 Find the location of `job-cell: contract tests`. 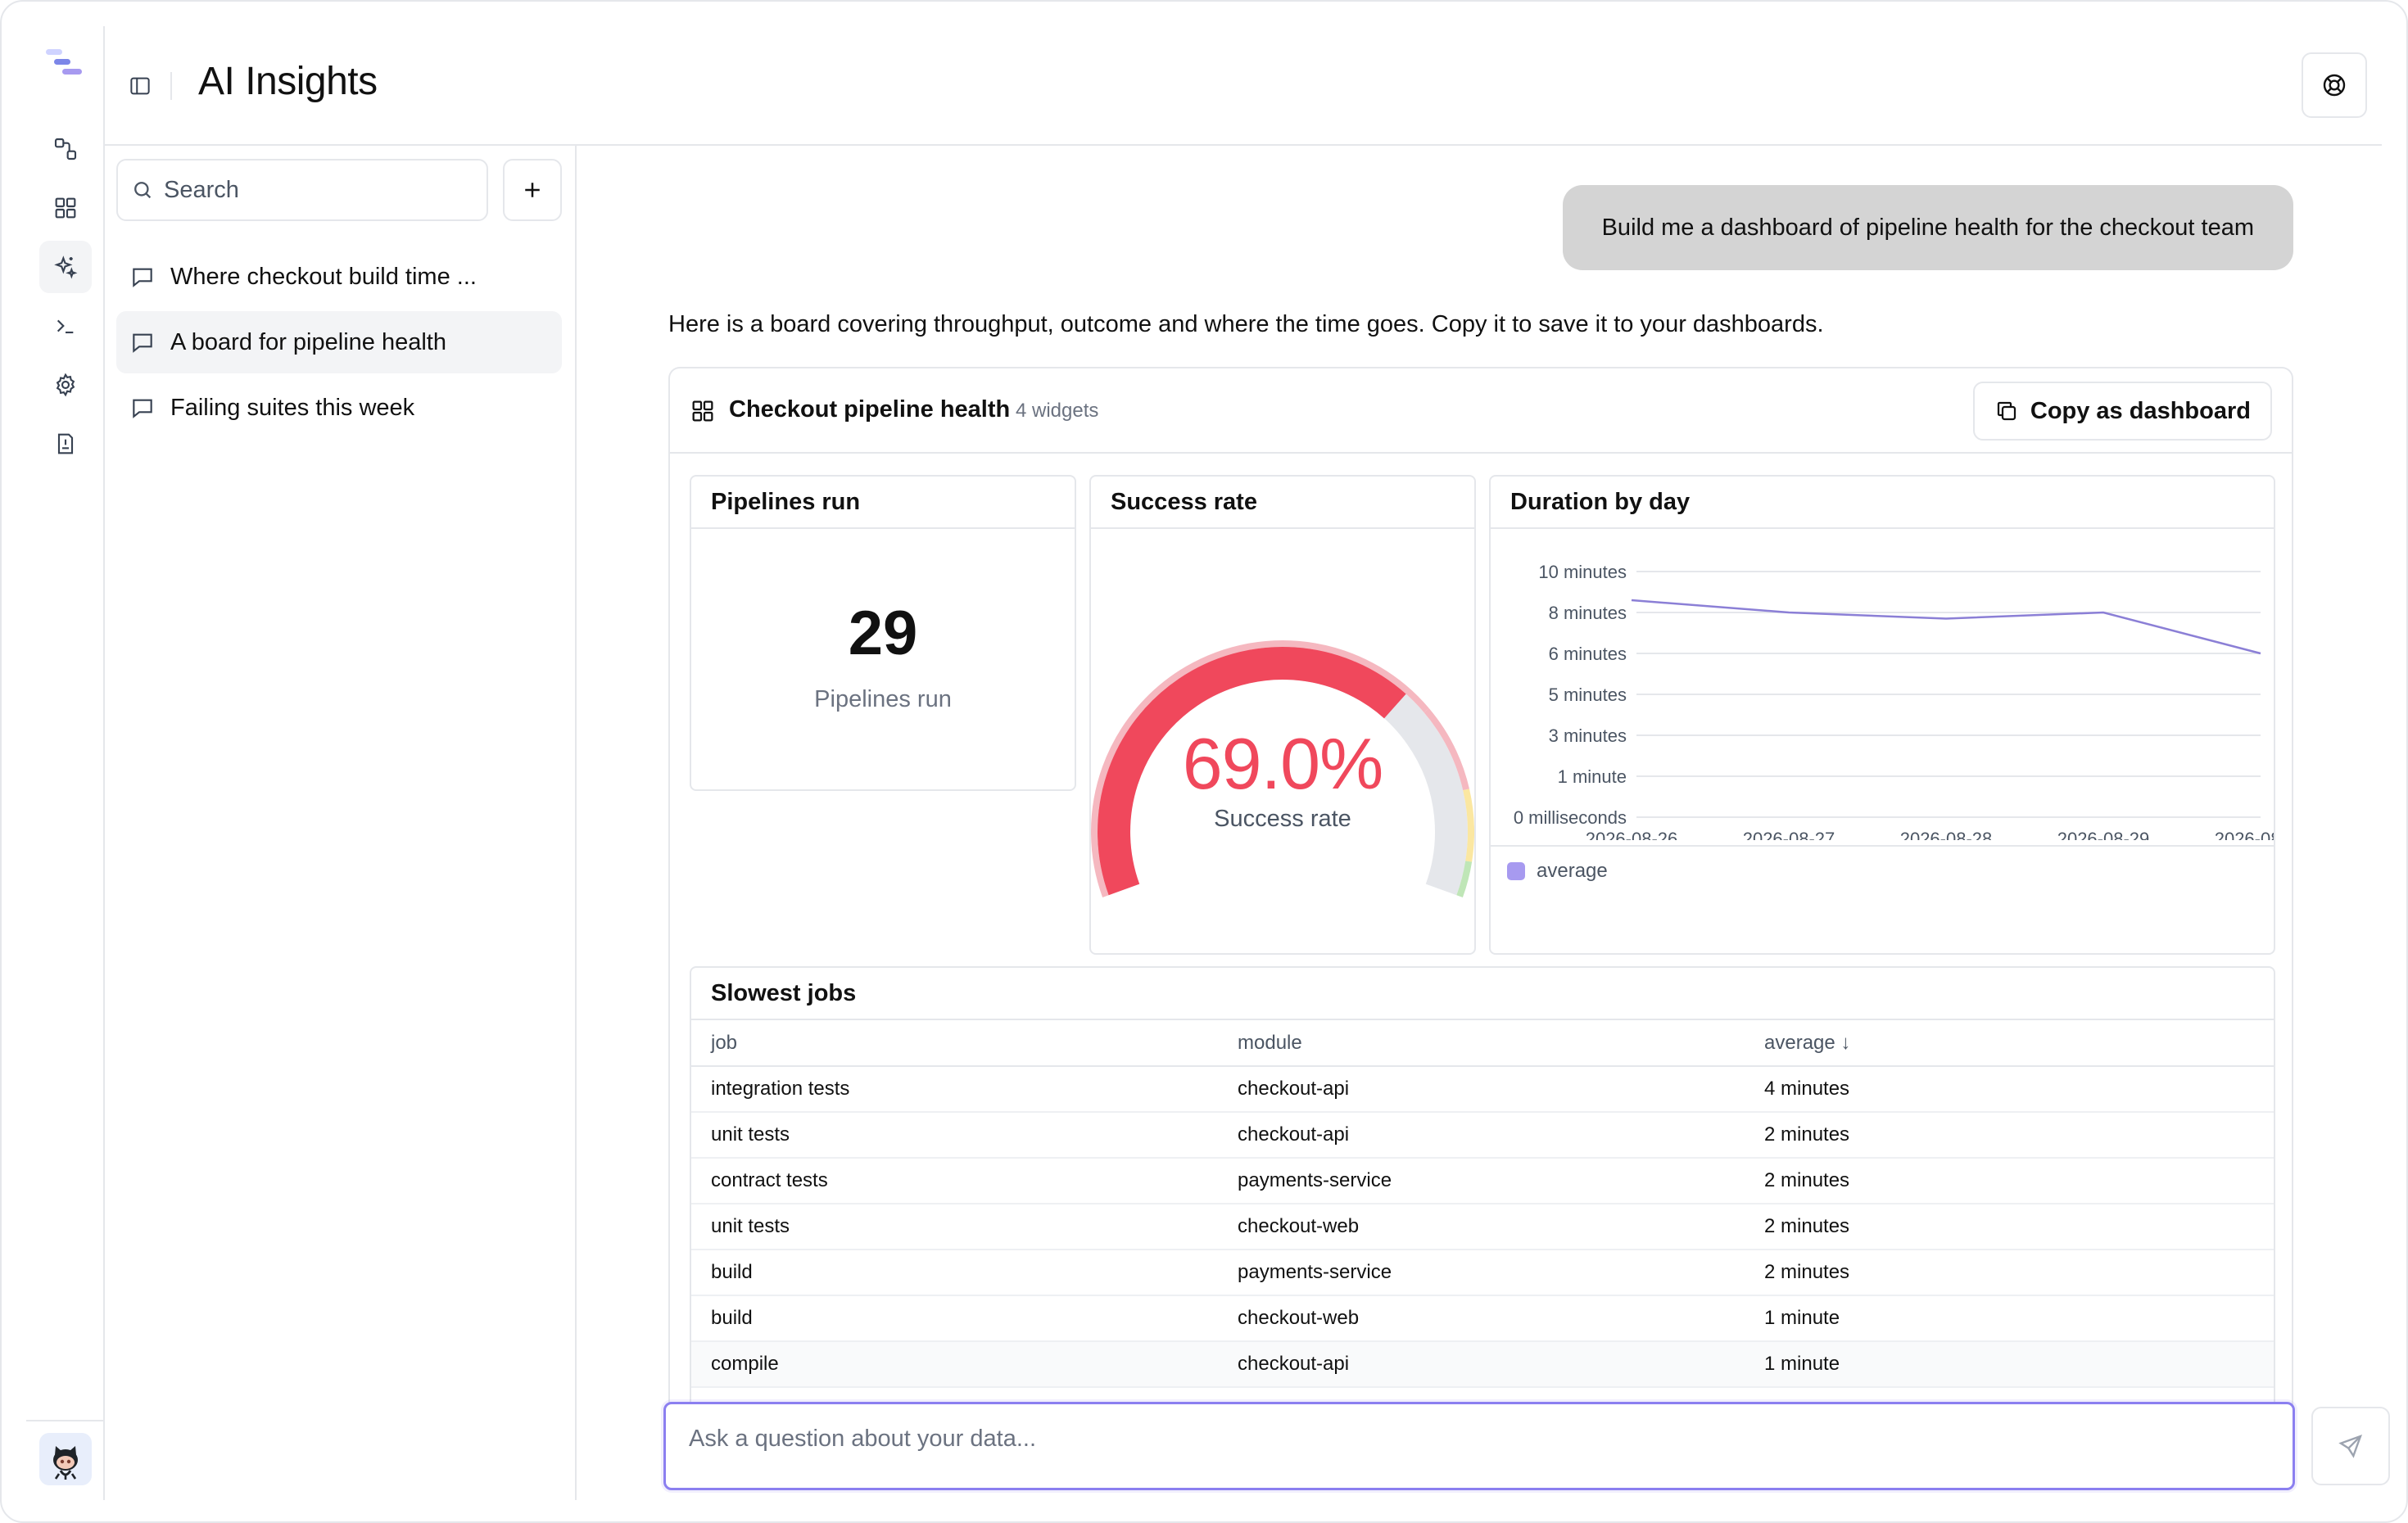

job-cell: contract tests is located at coordinates (954, 1181).